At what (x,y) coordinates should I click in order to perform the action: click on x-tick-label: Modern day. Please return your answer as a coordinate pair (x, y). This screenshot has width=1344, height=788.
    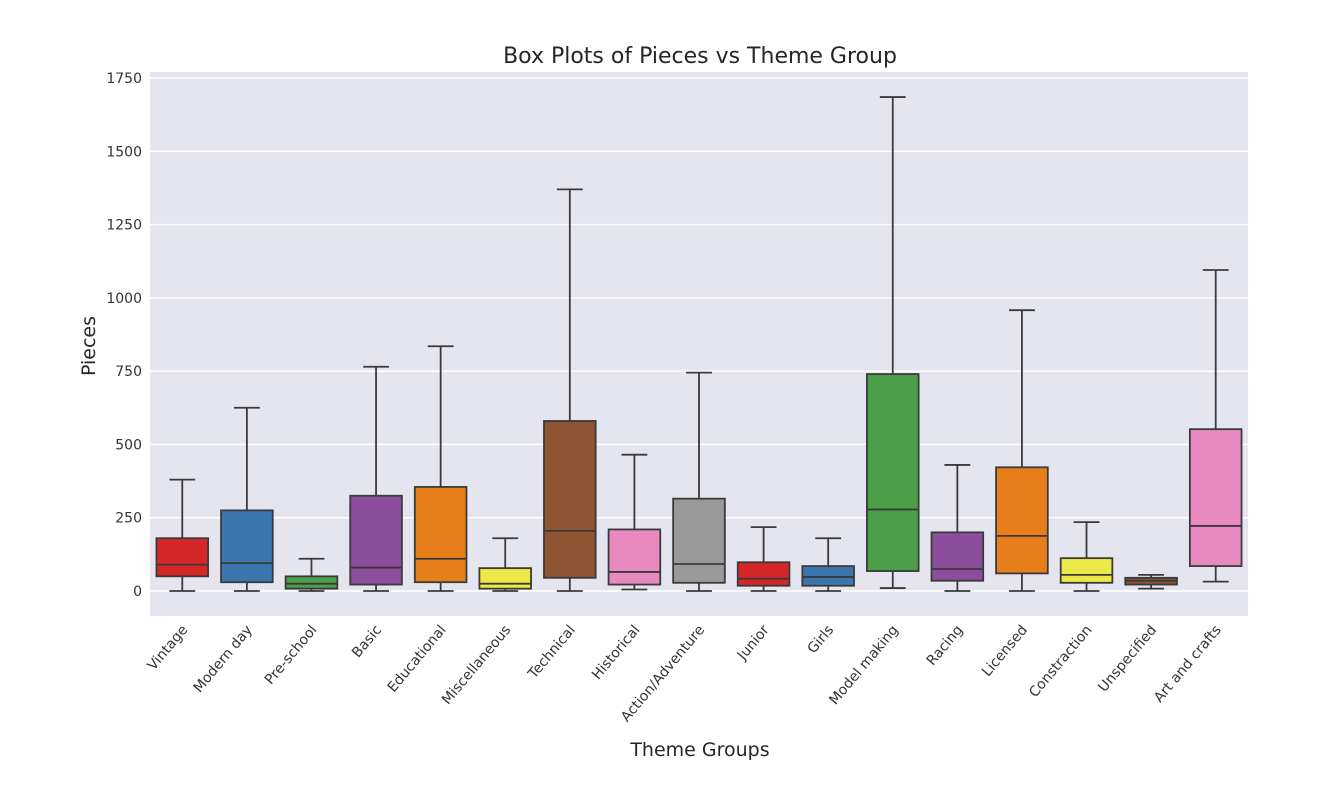
    Looking at the image, I should click on (223, 659).